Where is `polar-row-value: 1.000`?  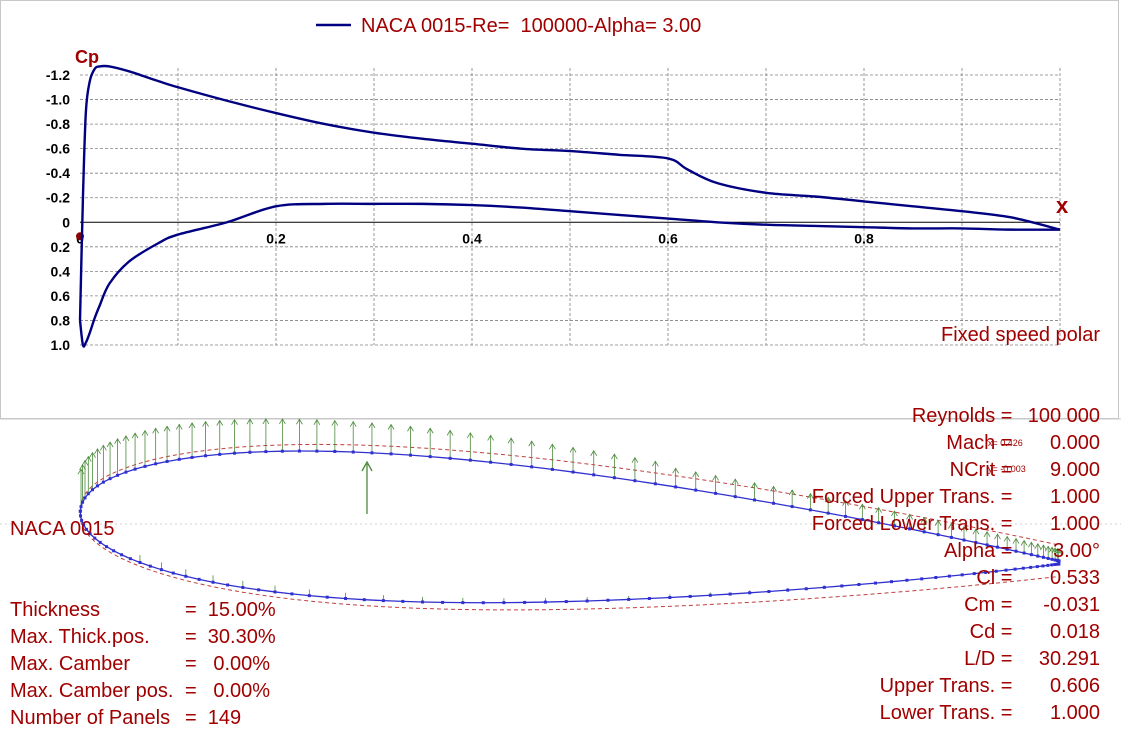 polar-row-value: 1.000 is located at coordinates (1074, 713).